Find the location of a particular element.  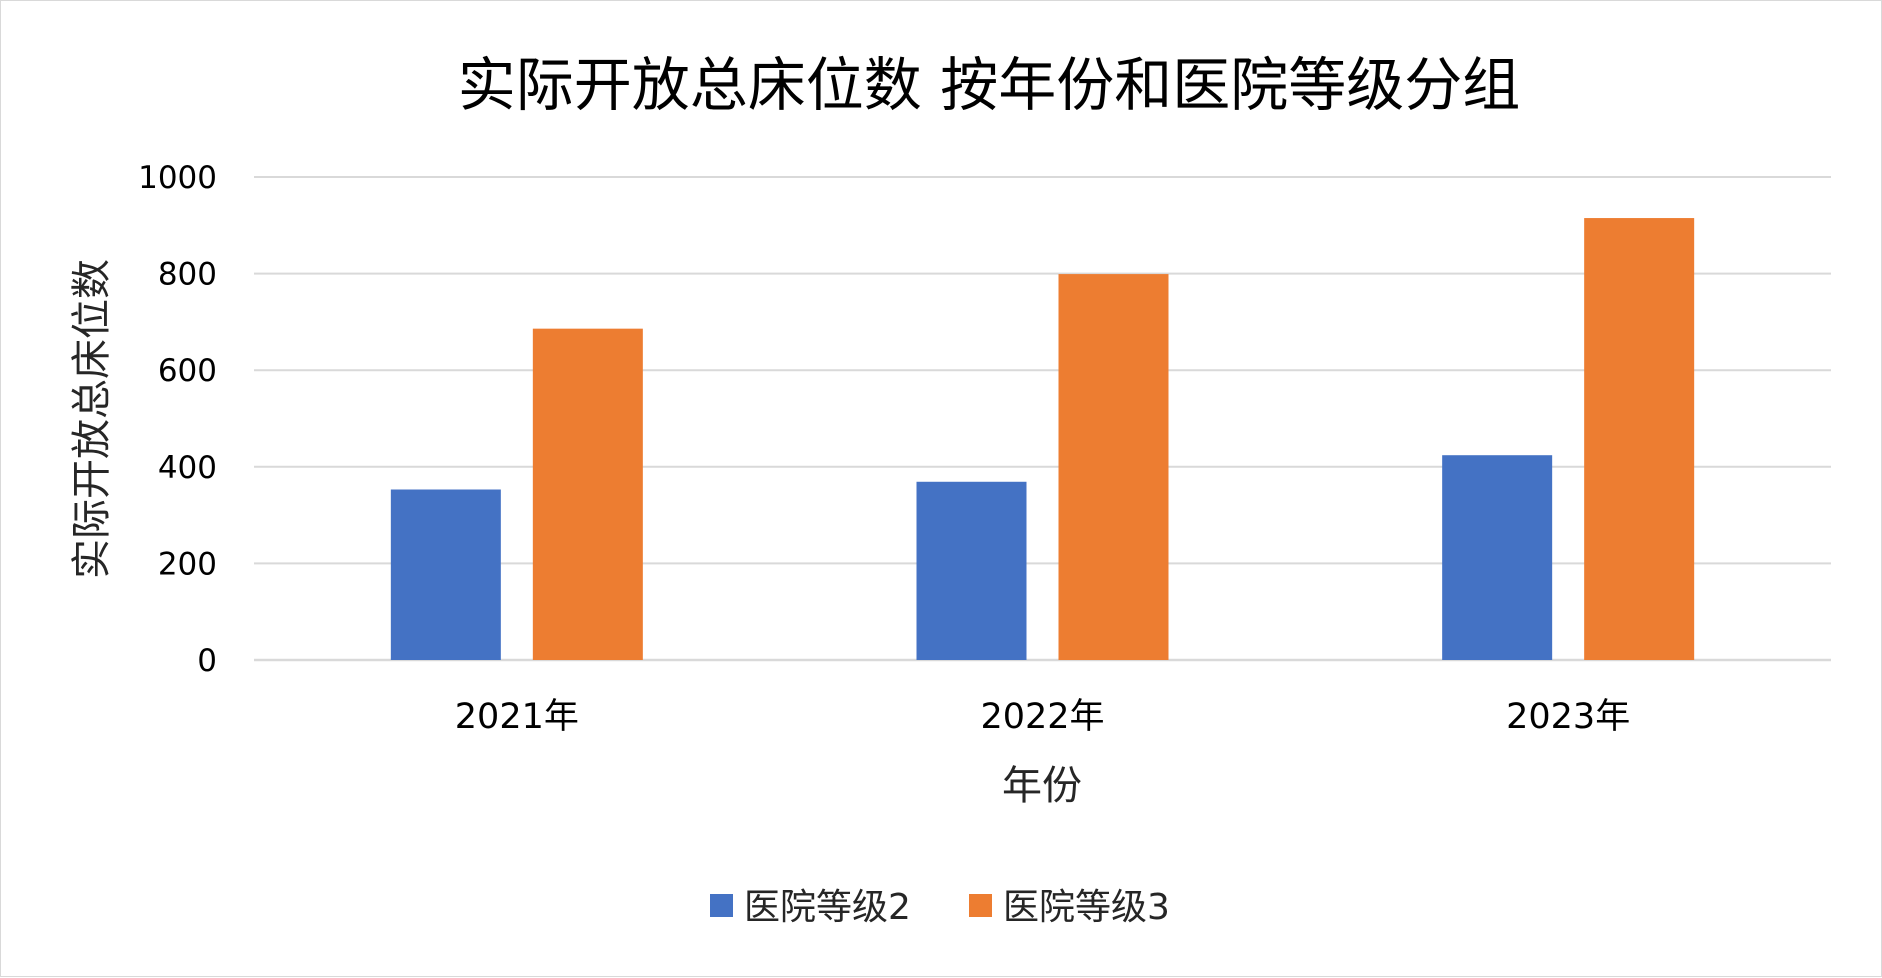

legend-label-2: 医院等级3 is located at coordinates (1086, 907).